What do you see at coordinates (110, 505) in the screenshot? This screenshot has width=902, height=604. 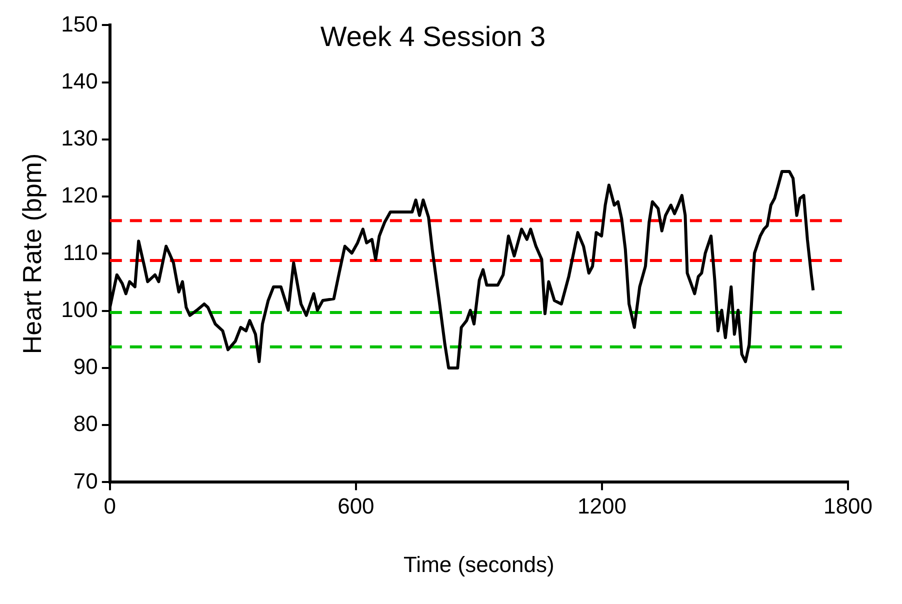 I see `x-tick-label: 0` at bounding box center [110, 505].